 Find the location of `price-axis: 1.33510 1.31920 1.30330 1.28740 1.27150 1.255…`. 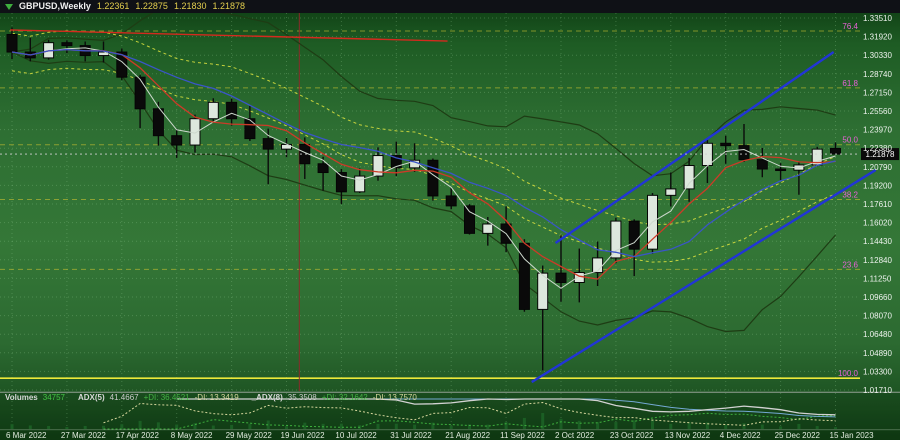

price-axis: 1.33510 1.31920 1.30330 1.28740 1.27150 1.255… is located at coordinates (877, 204).